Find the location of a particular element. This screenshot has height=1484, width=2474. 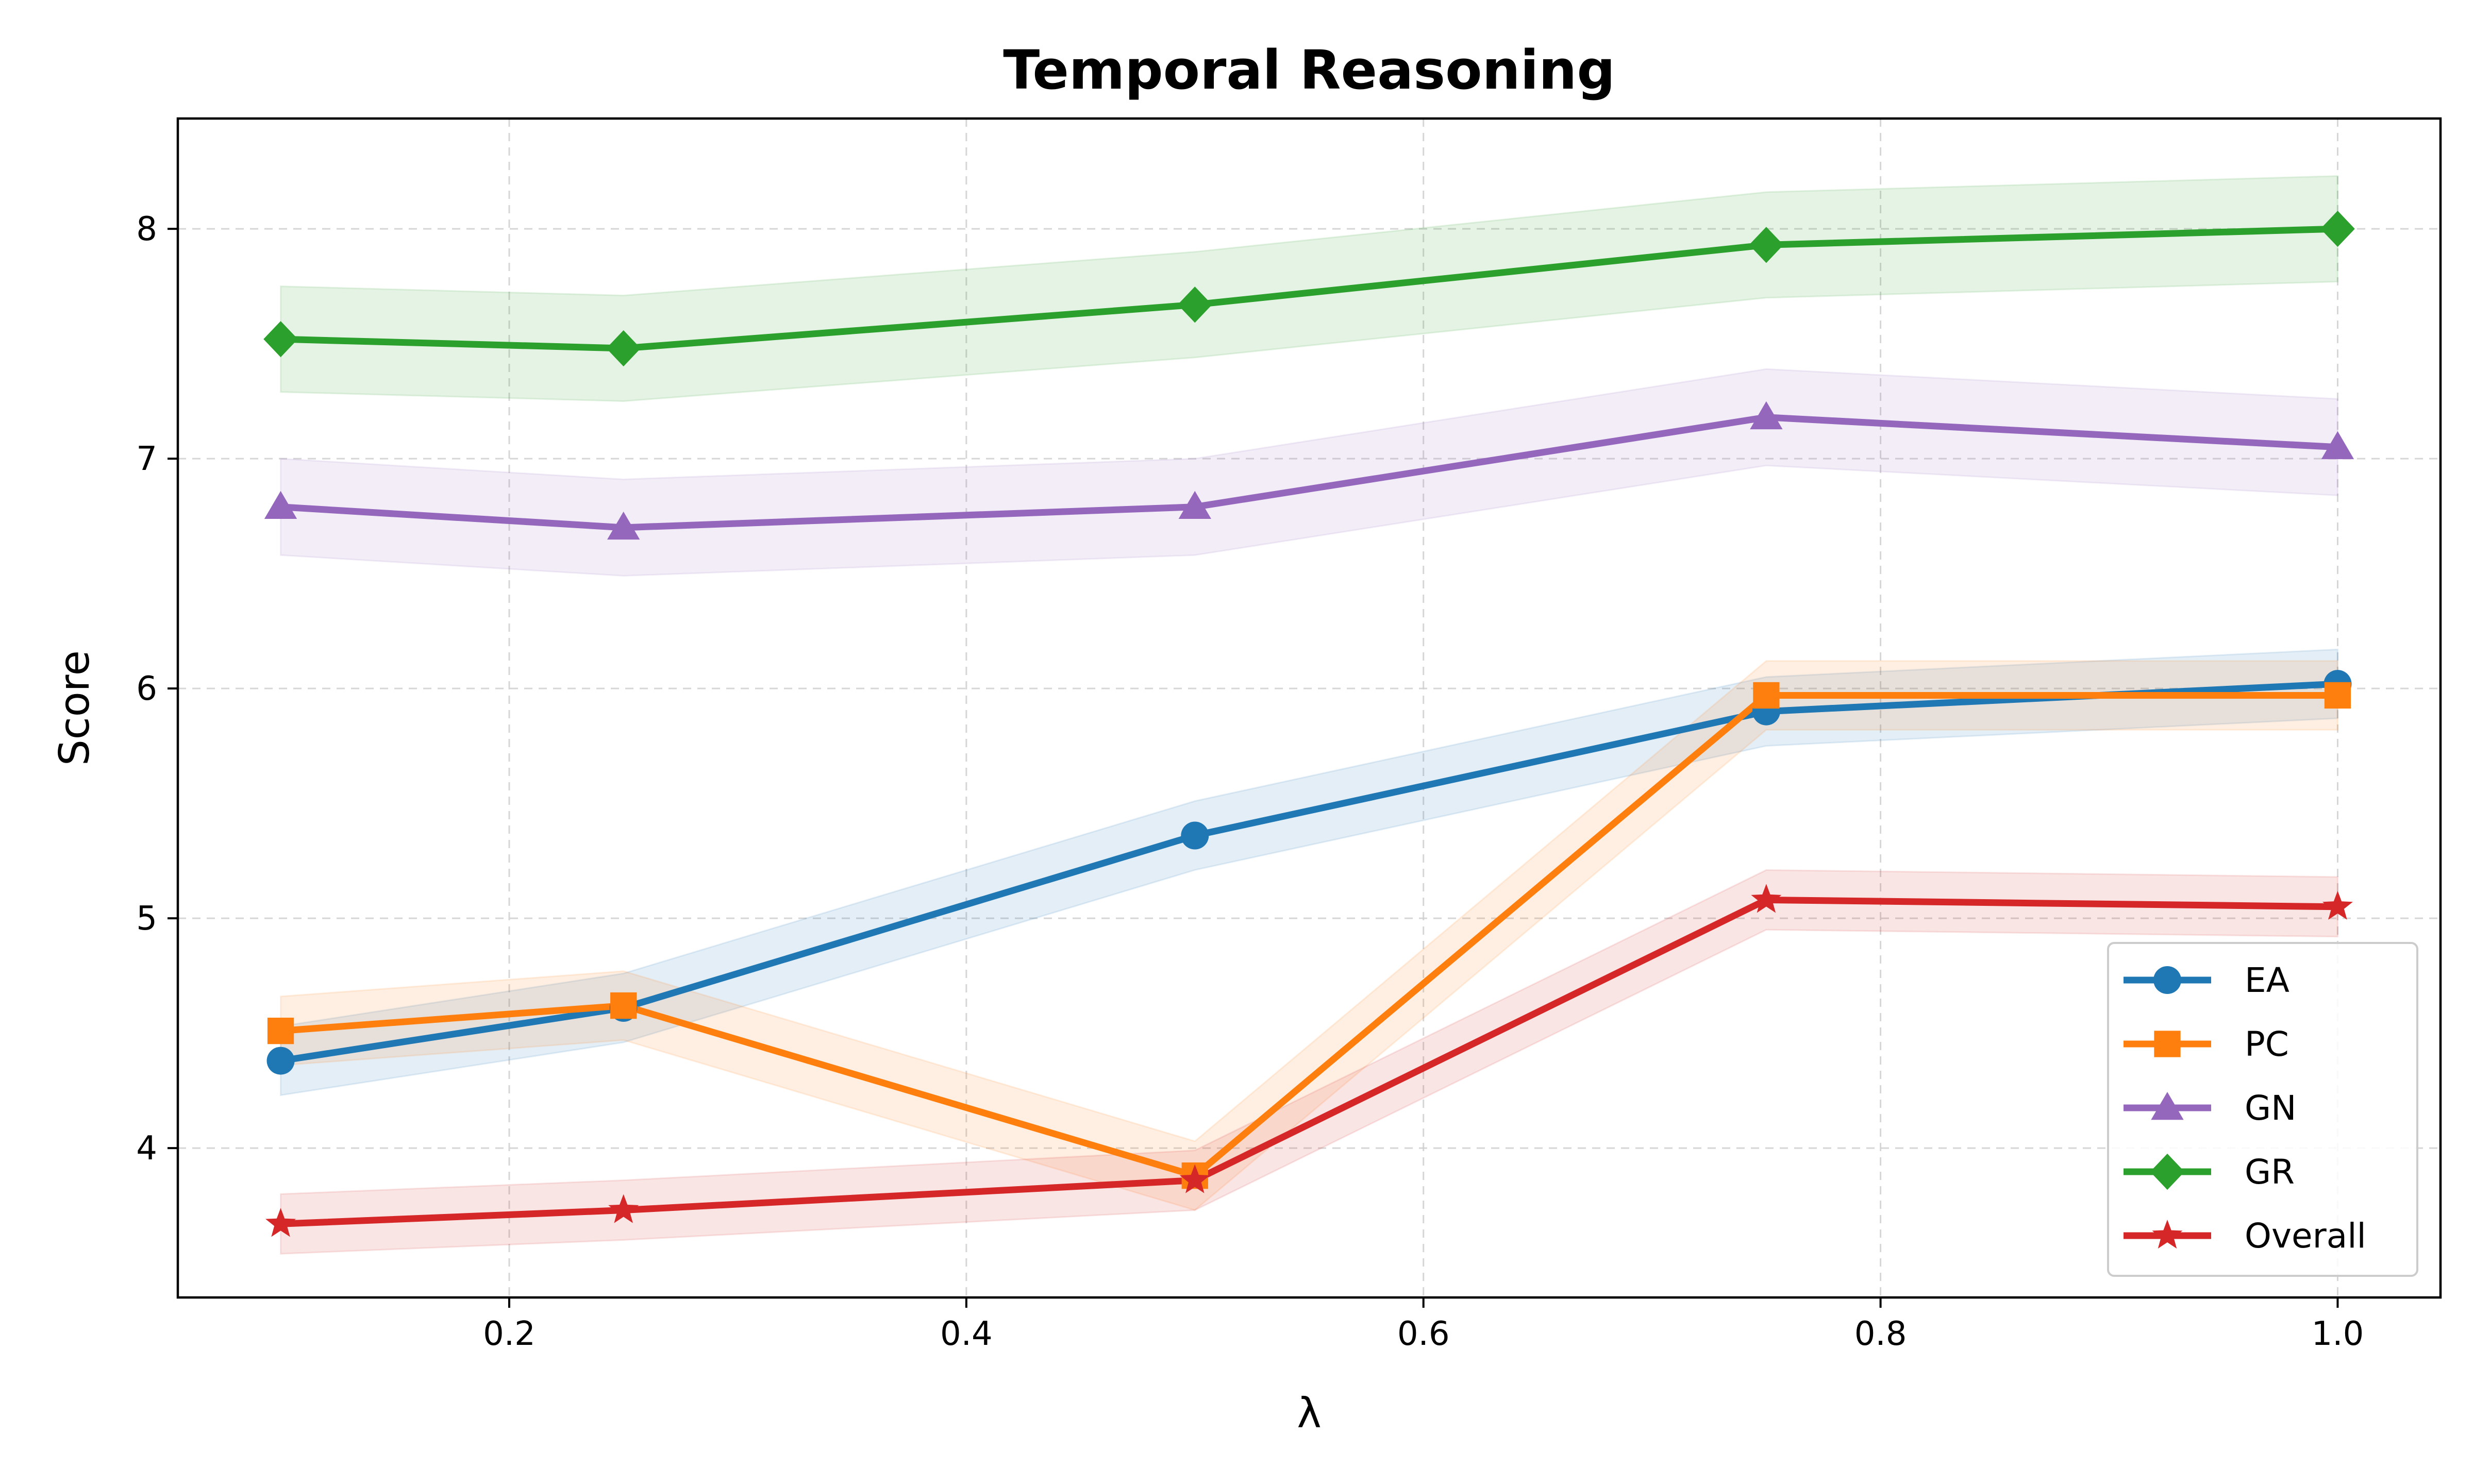

legend-marker-gn is located at coordinates (2167, 1105).